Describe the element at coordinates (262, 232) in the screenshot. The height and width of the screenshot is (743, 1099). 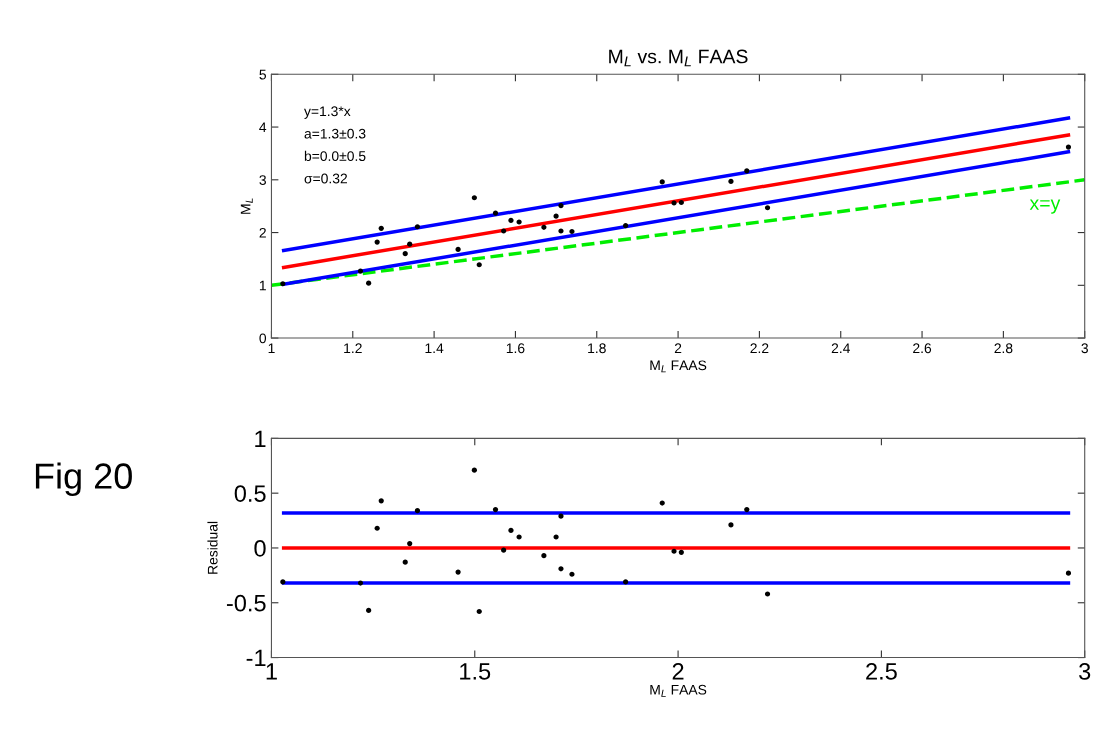
I see `y-tick-label: 2` at that location.